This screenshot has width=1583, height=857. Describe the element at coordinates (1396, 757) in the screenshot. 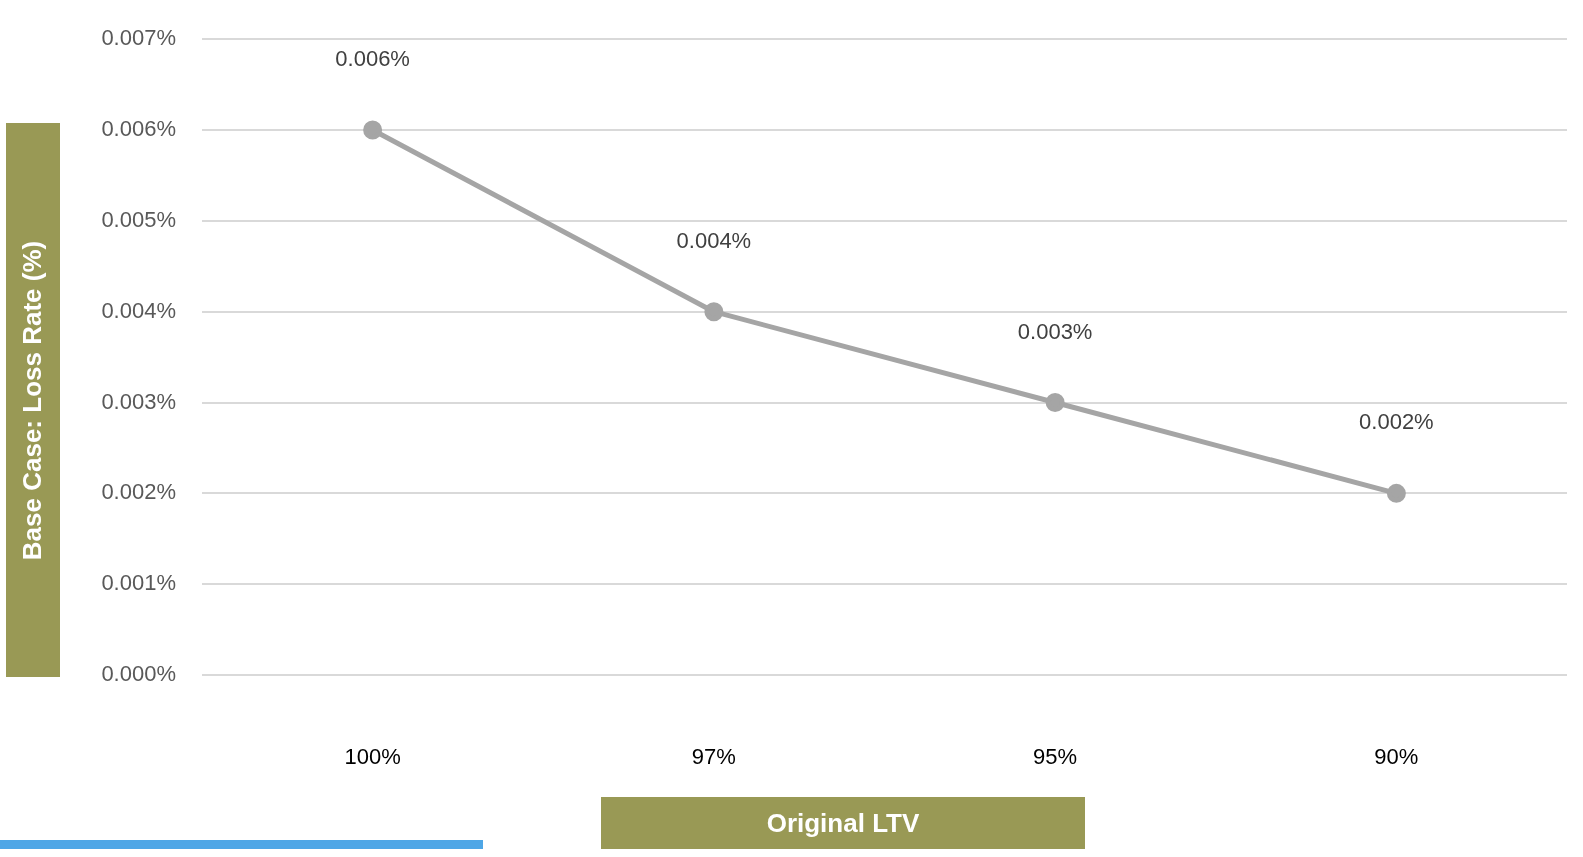

I see `x-tick-label: 90%` at that location.